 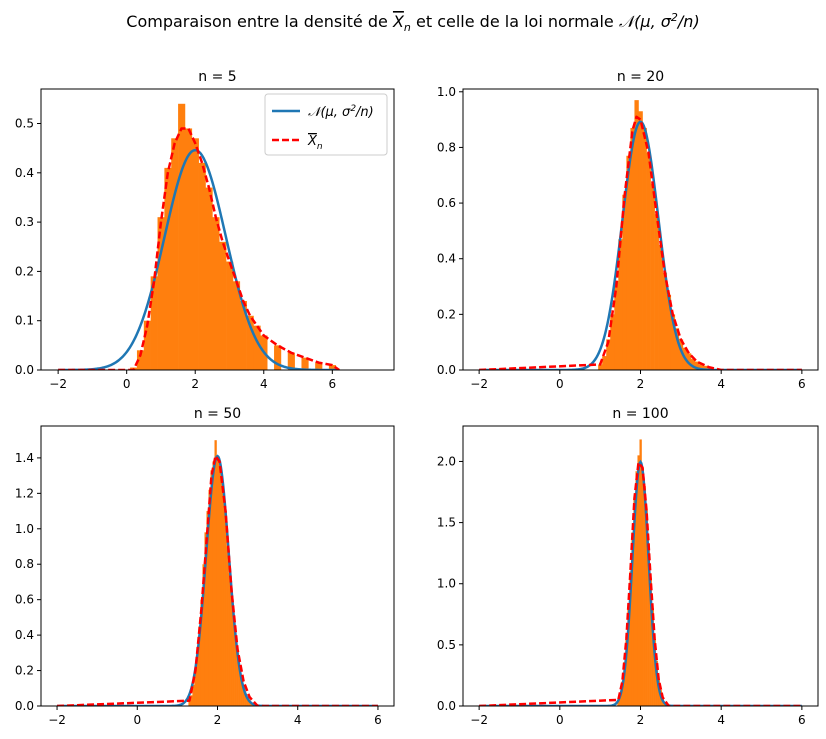 I want to click on plot-area, so click(x=199, y=236).